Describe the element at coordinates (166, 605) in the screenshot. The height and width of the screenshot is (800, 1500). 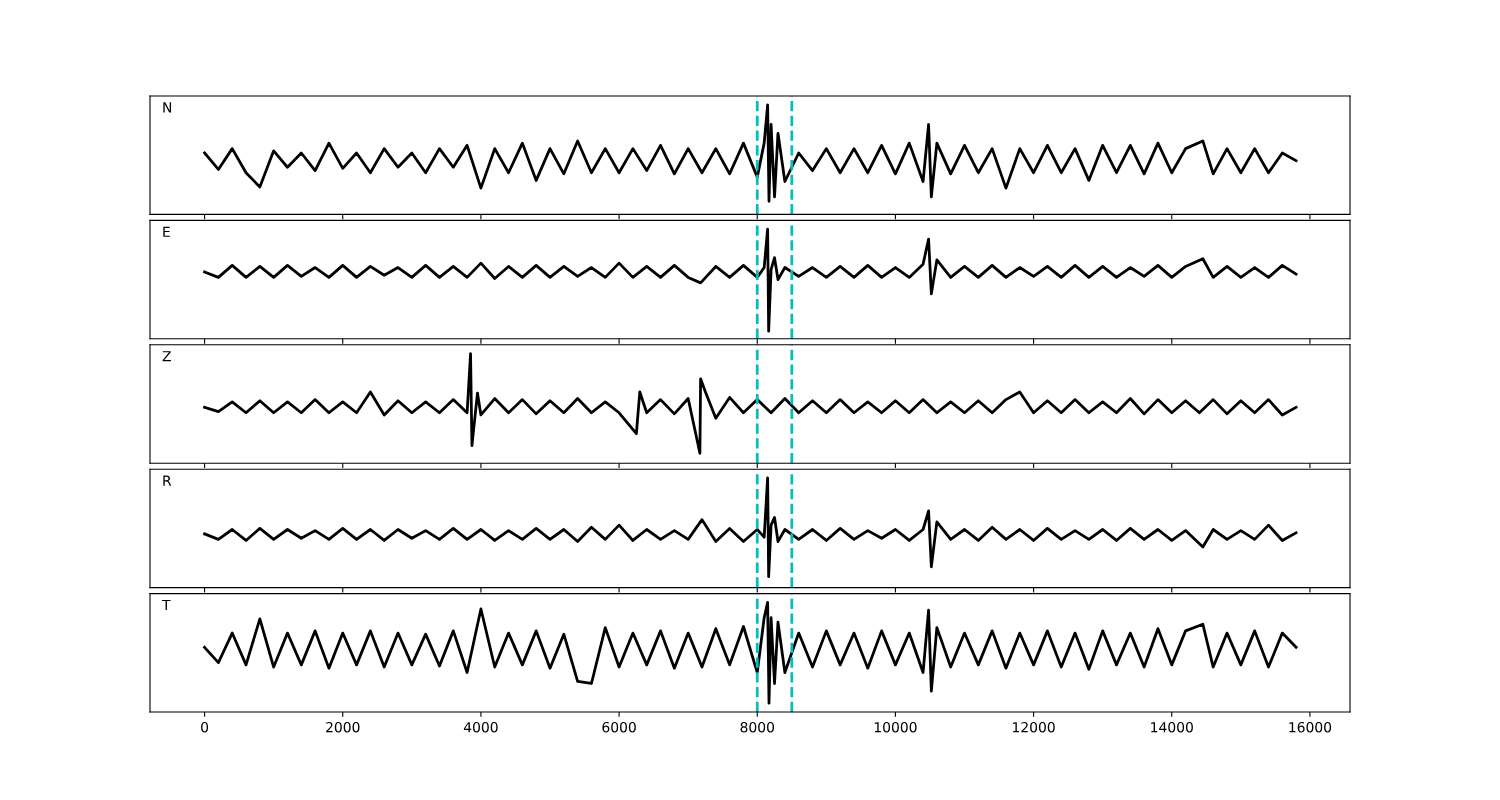
I see `annotation: T` at that location.